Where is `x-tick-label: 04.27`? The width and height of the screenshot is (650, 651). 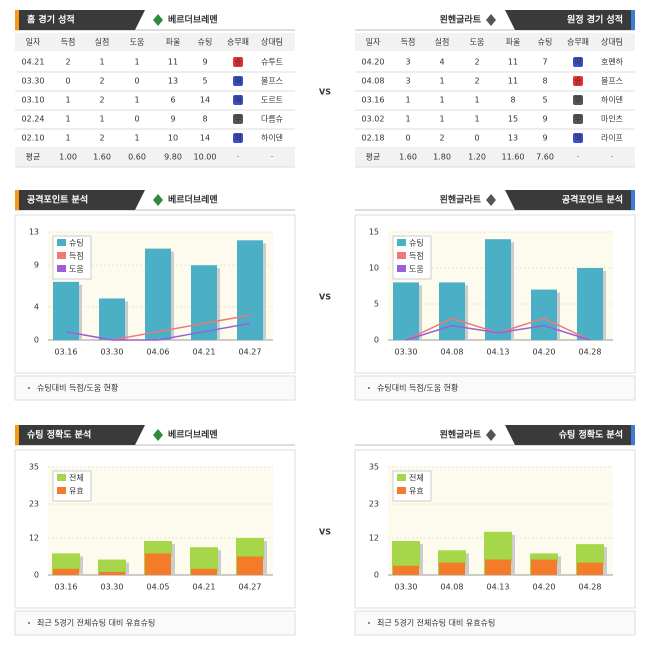 x-tick-label: 04.27 is located at coordinates (250, 587).